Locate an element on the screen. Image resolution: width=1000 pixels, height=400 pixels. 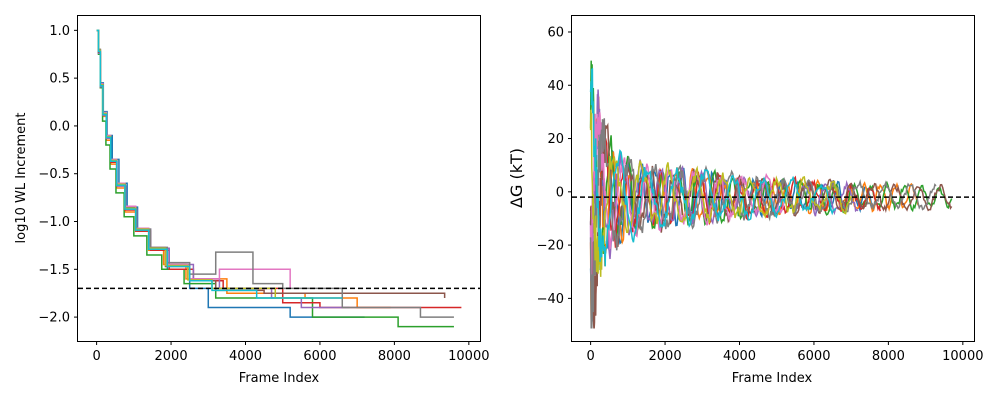
left-y-ticks: −2.0 −1.5 −1.0 −0.5 0.0 0.5 1.0 is located at coordinates (58, 175).